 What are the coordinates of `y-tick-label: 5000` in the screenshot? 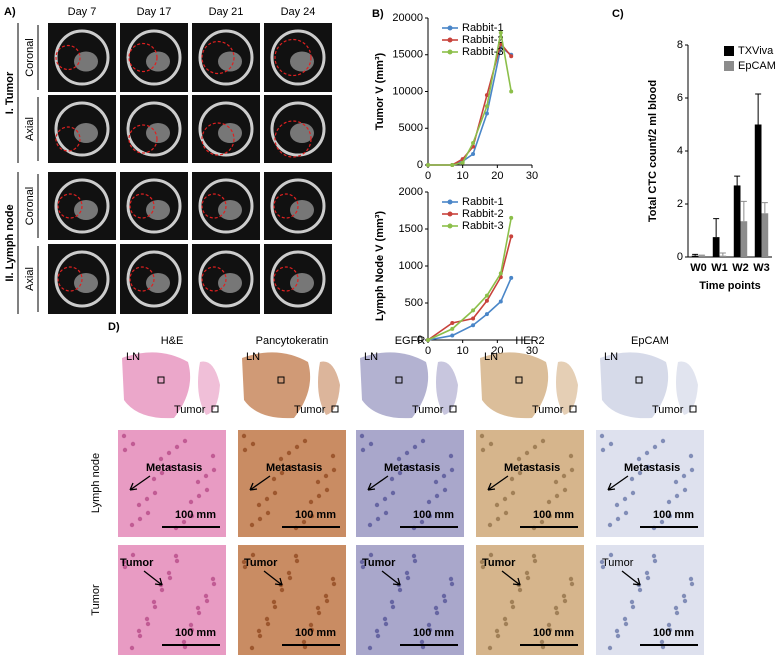 It's located at (411, 128).